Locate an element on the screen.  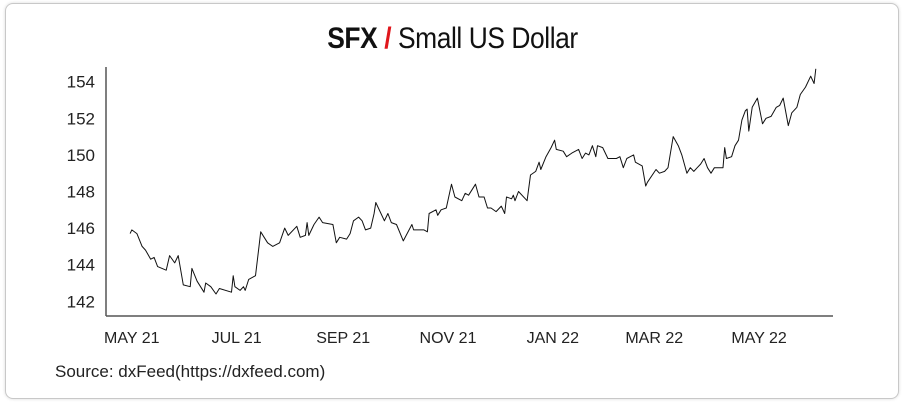
y-tick-label: 146 is located at coordinates (81, 228).